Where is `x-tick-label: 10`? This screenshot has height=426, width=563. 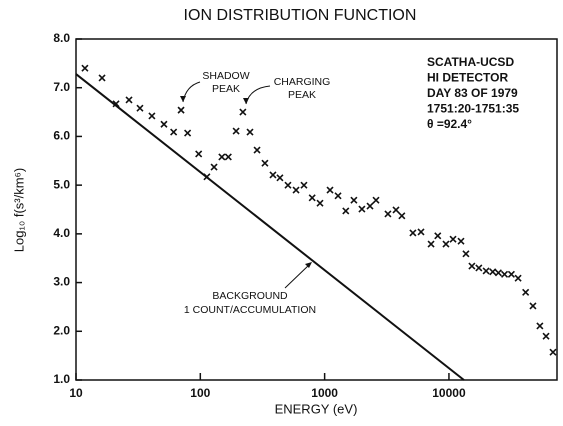 x-tick-label: 10 is located at coordinates (76, 393).